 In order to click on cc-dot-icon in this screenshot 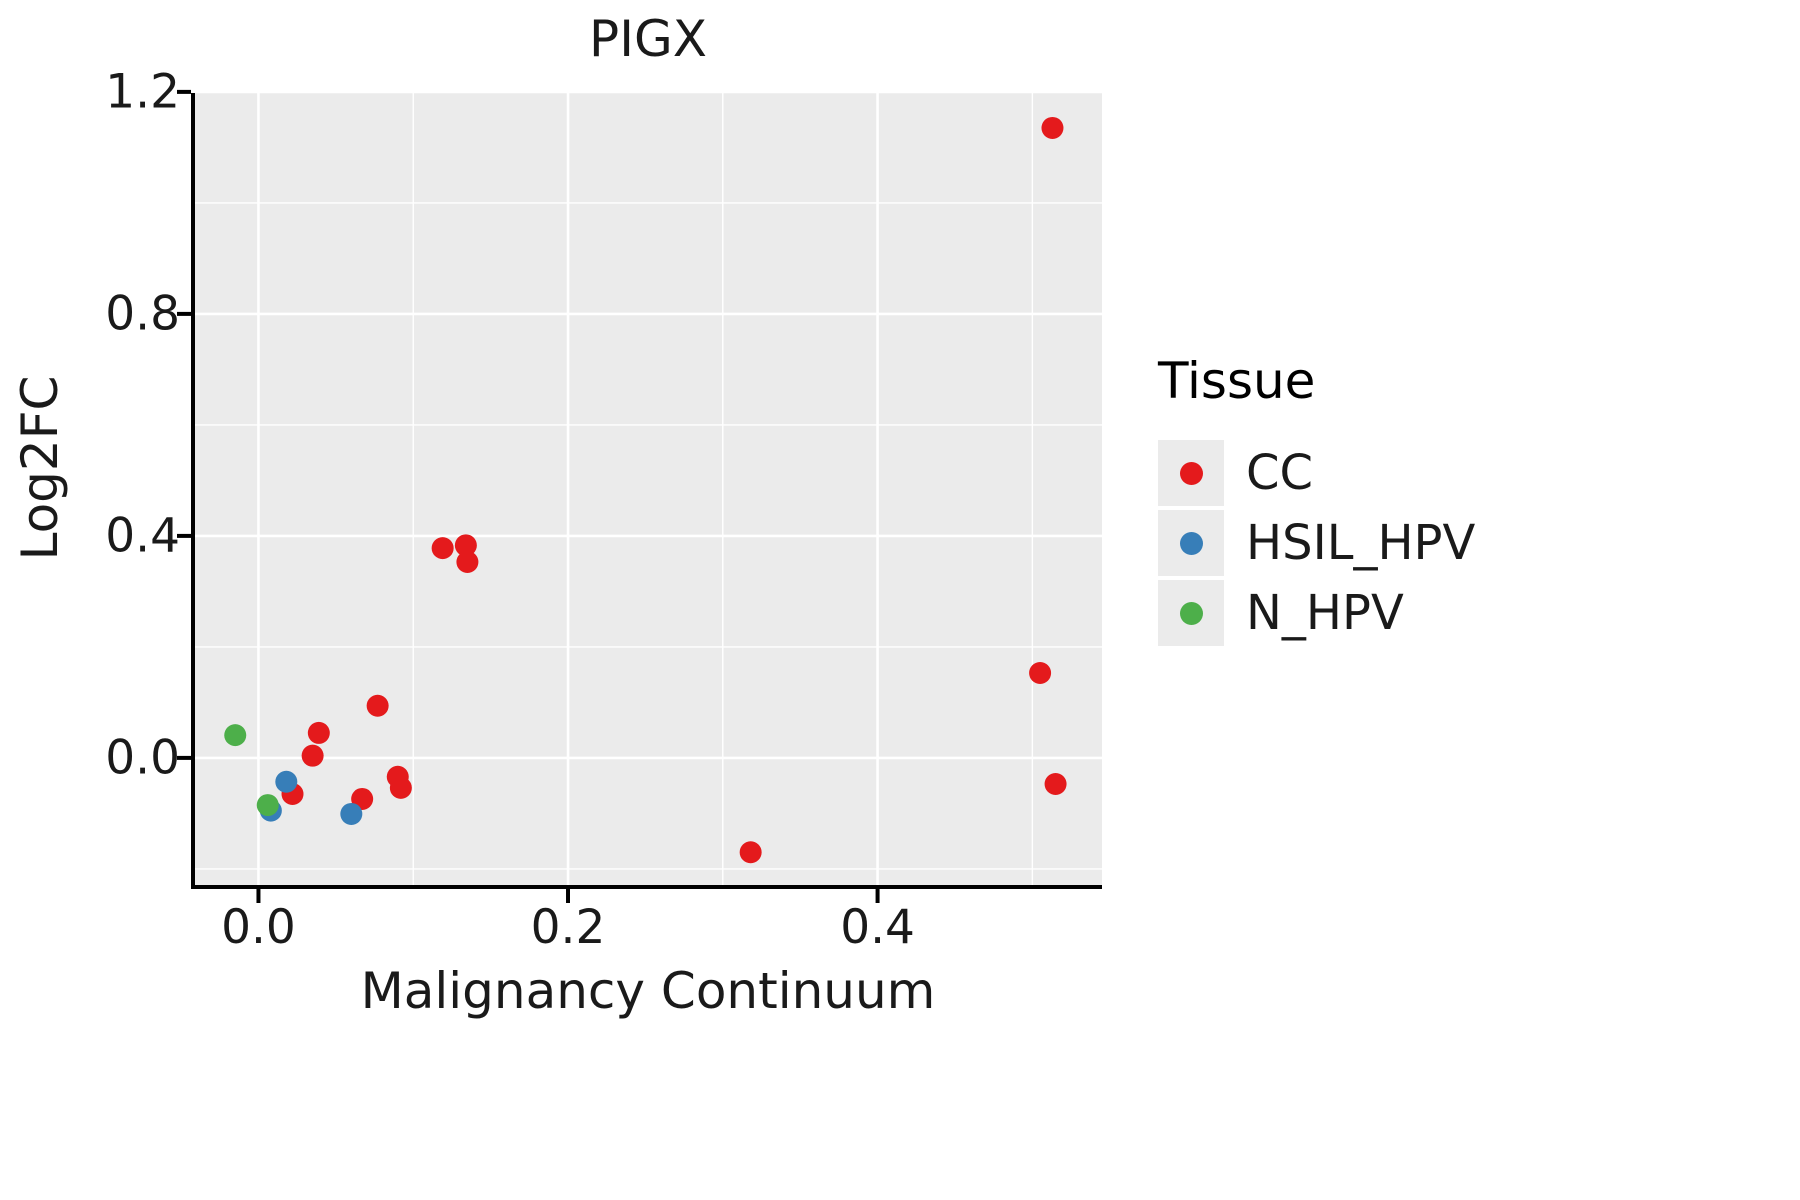, I will do `click(1191, 473)`.